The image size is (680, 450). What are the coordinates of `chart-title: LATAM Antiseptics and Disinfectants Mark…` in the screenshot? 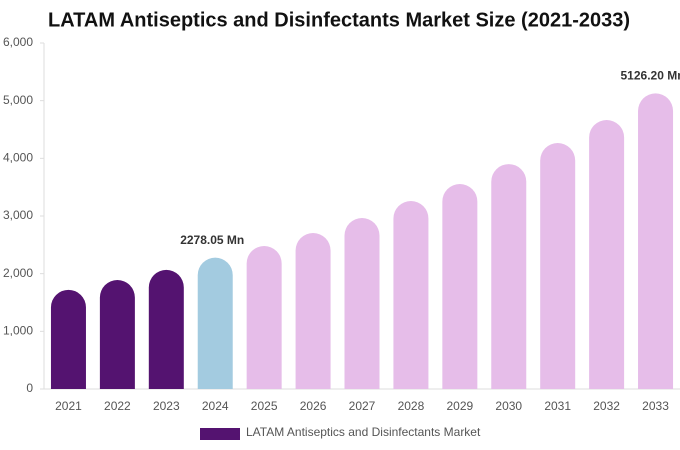 It's located at (339, 20).